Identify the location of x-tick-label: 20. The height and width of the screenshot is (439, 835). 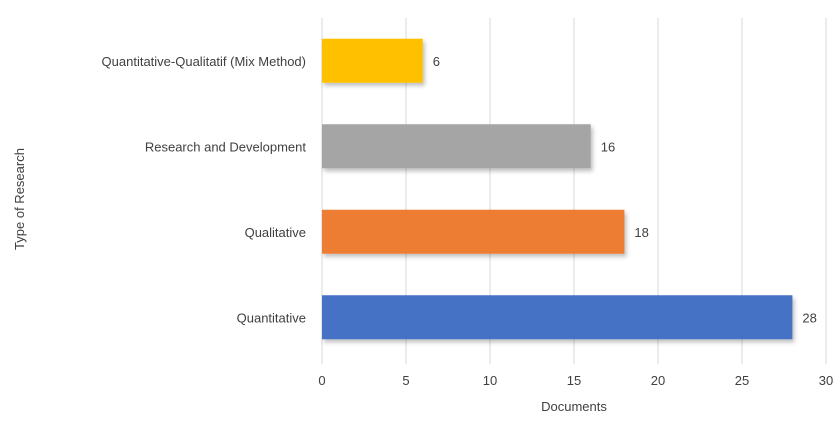
(658, 380).